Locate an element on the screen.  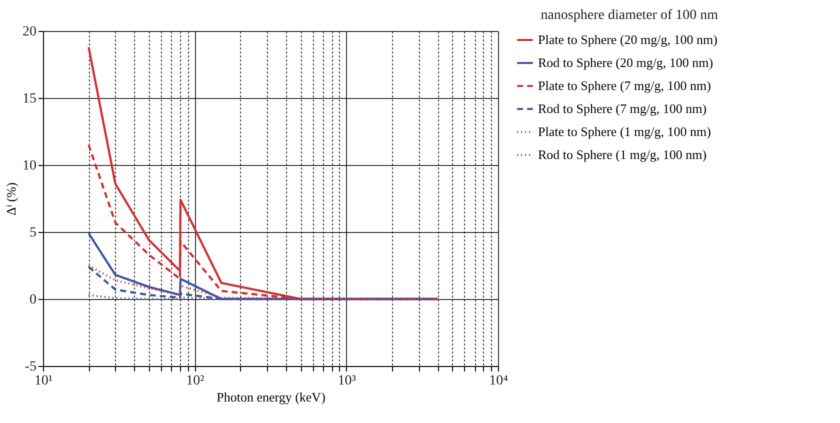
y-tick-label: 5 is located at coordinates (33, 233).